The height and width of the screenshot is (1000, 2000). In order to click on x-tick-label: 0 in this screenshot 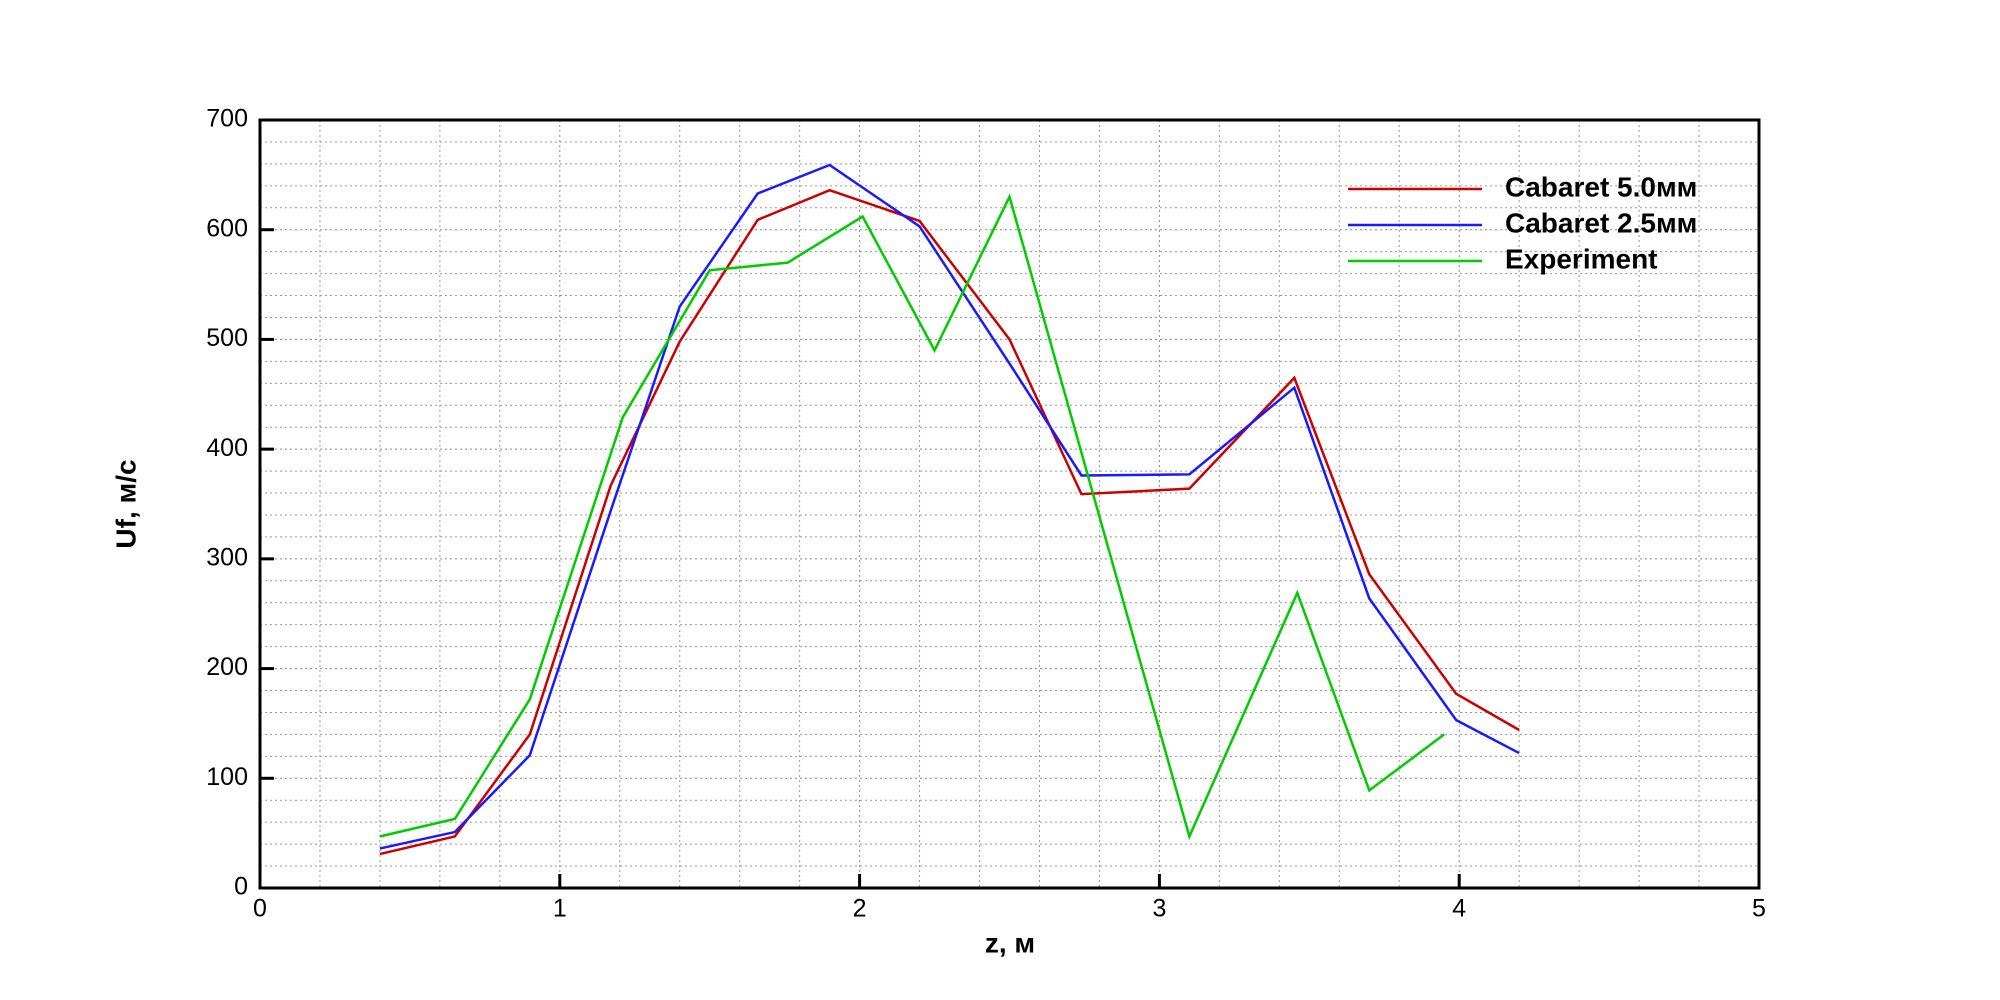, I will do `click(260, 909)`.